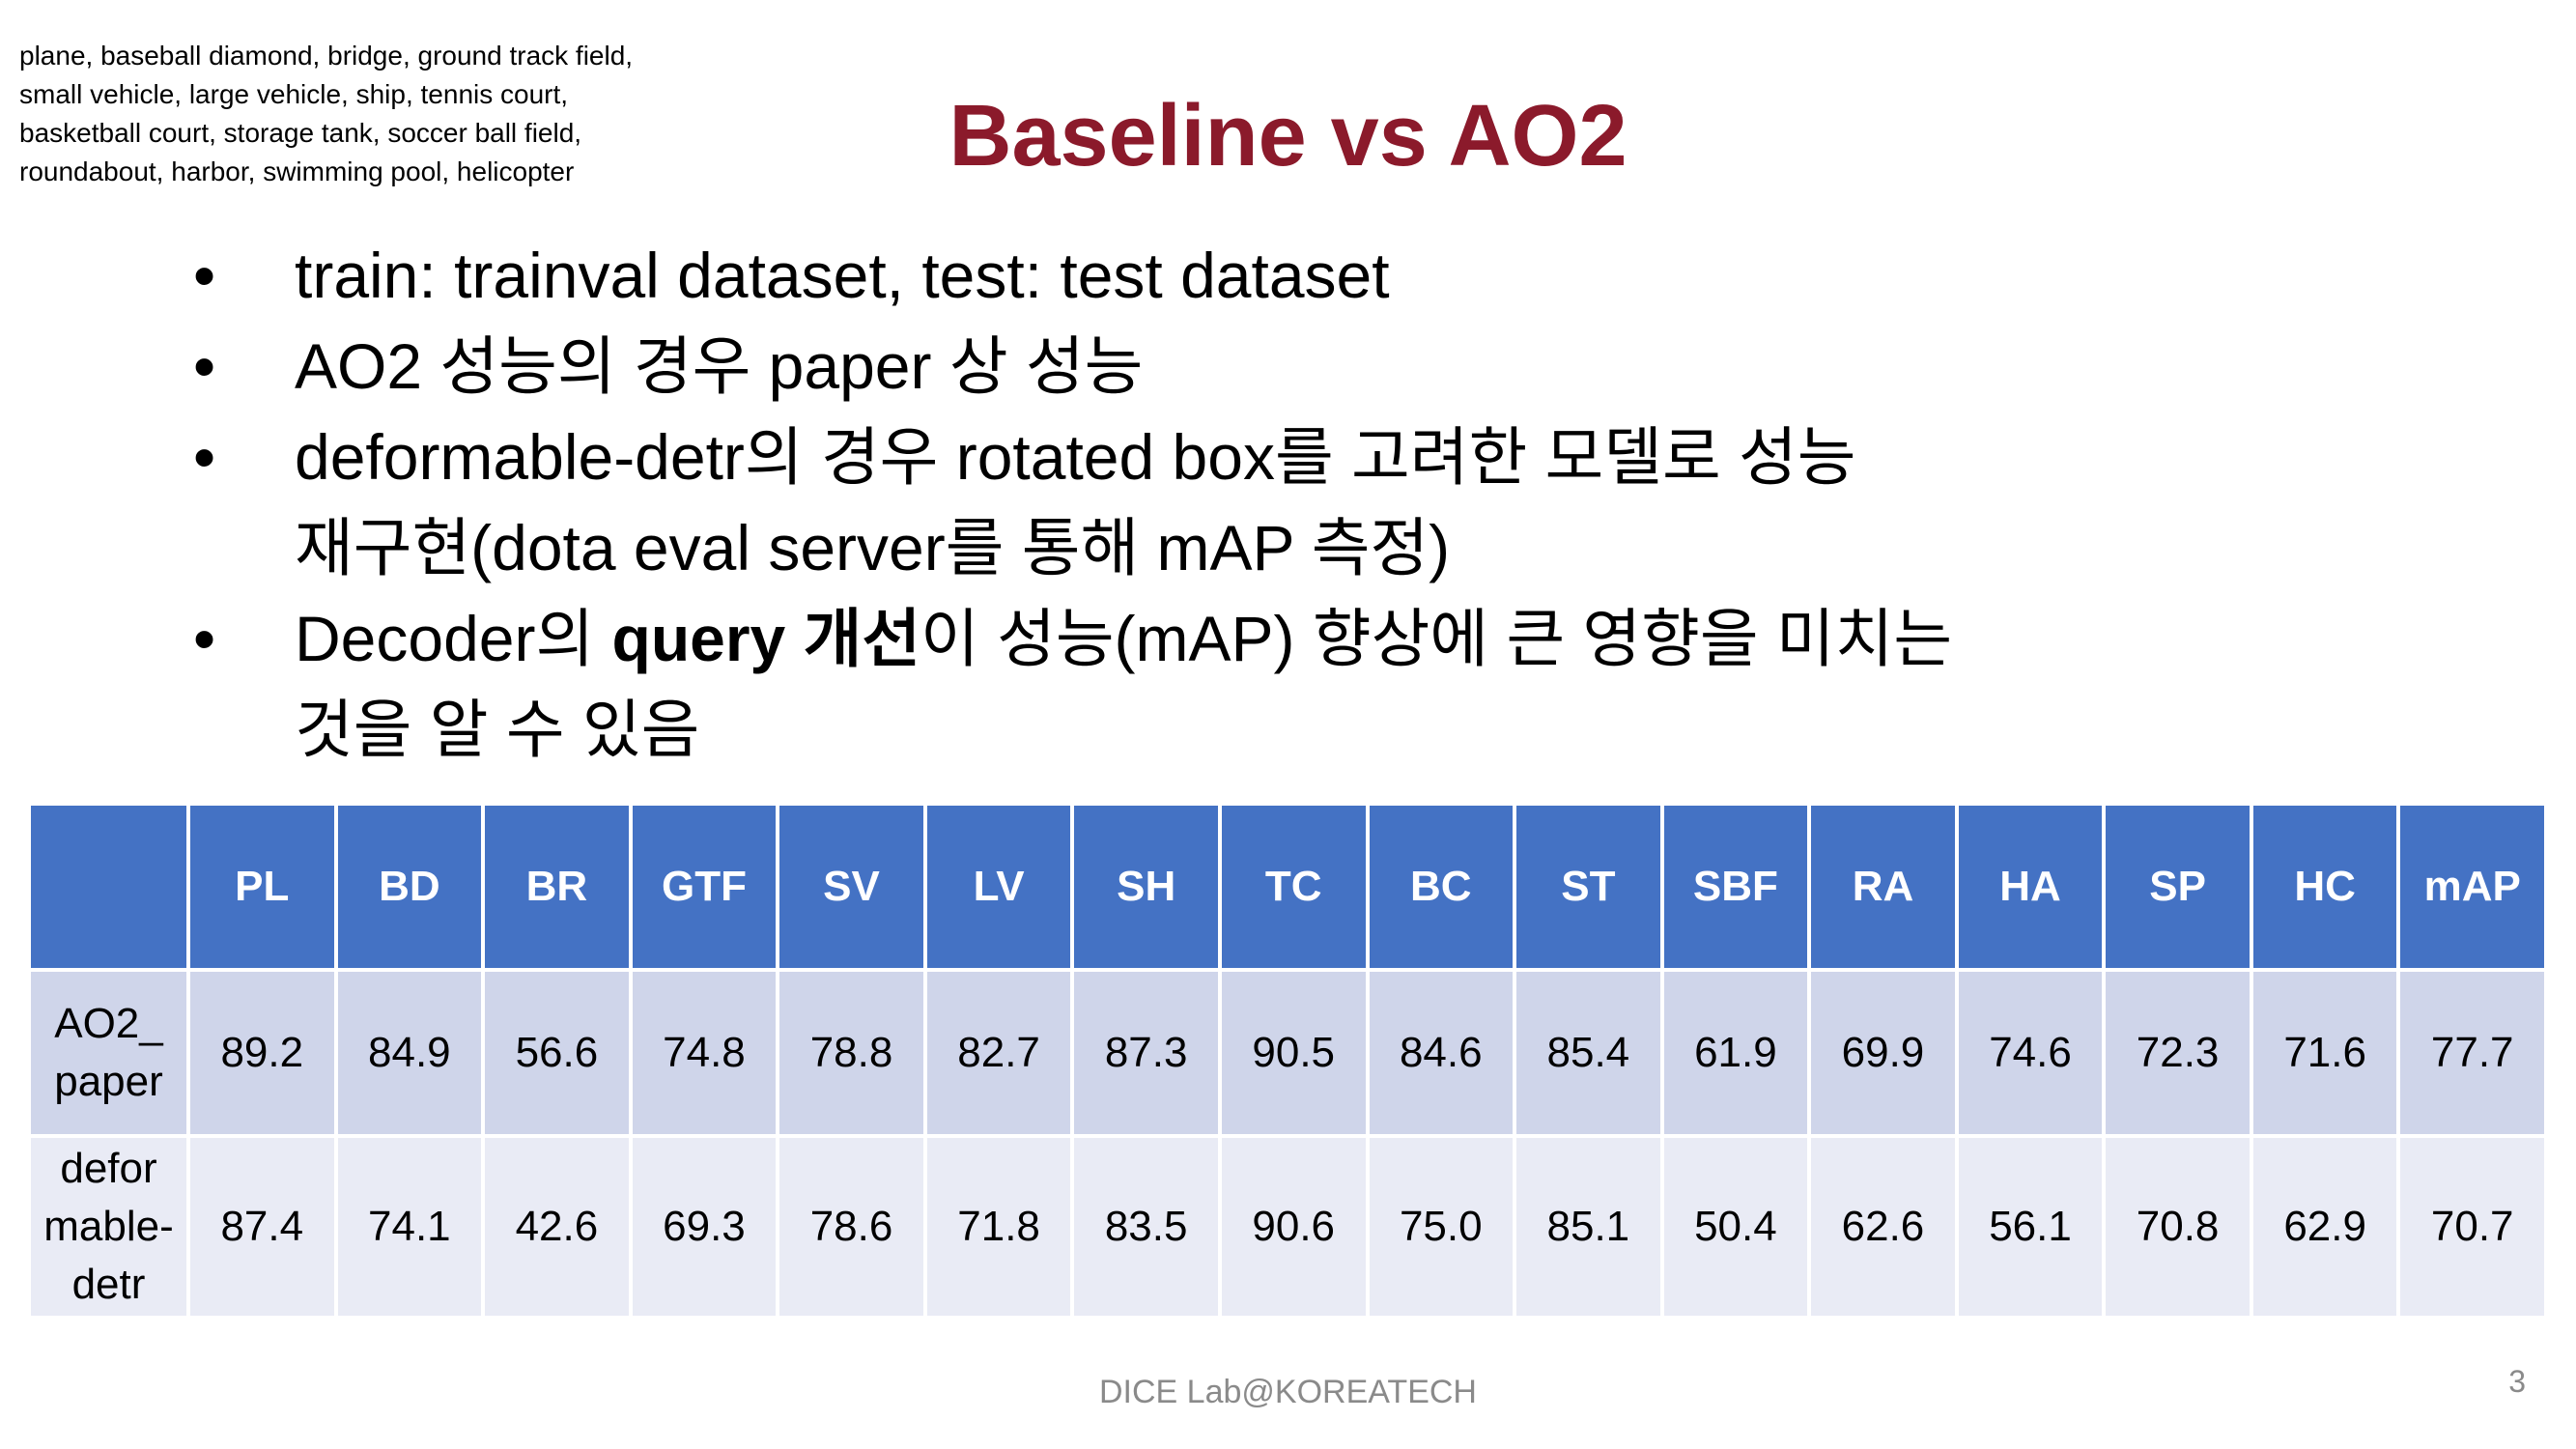  Describe the element at coordinates (108, 1168) in the screenshot. I see `row-label-line: defor` at that location.